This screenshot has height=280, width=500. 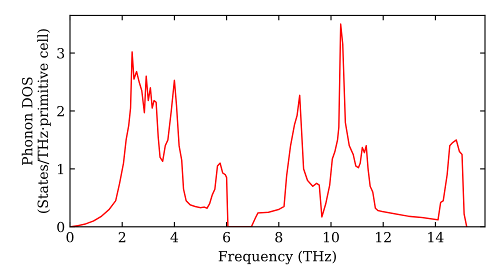 What do you see at coordinates (383, 237) in the screenshot?
I see `x-tick-label: 12` at bounding box center [383, 237].